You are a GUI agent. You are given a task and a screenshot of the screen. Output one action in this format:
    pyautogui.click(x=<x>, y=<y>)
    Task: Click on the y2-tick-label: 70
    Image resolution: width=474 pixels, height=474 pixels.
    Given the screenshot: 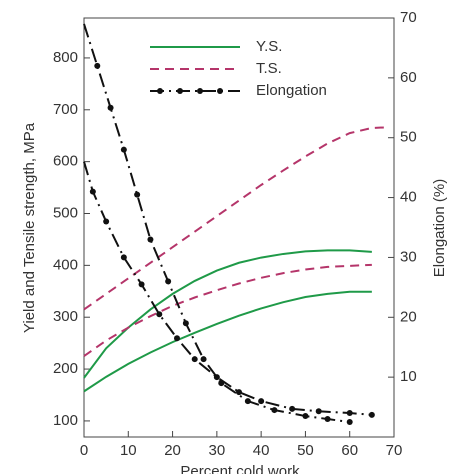 What is the action you would take?
    pyautogui.click(x=408, y=17)
    